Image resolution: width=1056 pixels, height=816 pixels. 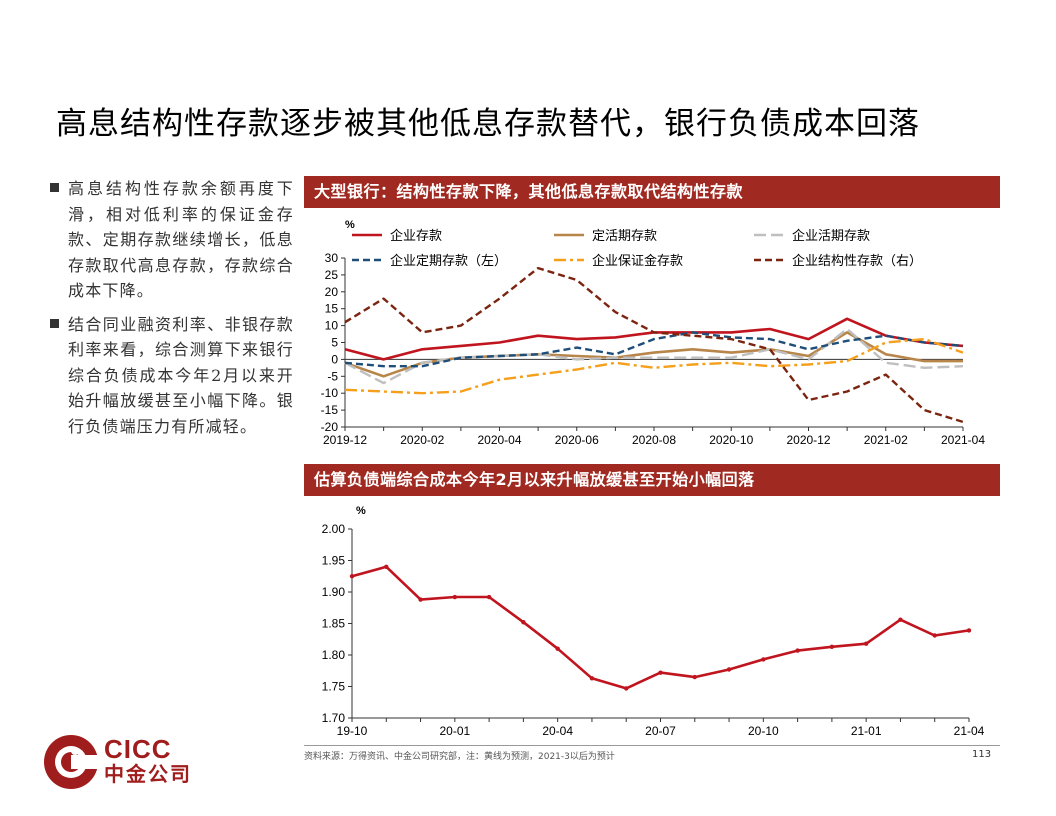 I want to click on legend-label: 企业存款, so click(x=416, y=235).